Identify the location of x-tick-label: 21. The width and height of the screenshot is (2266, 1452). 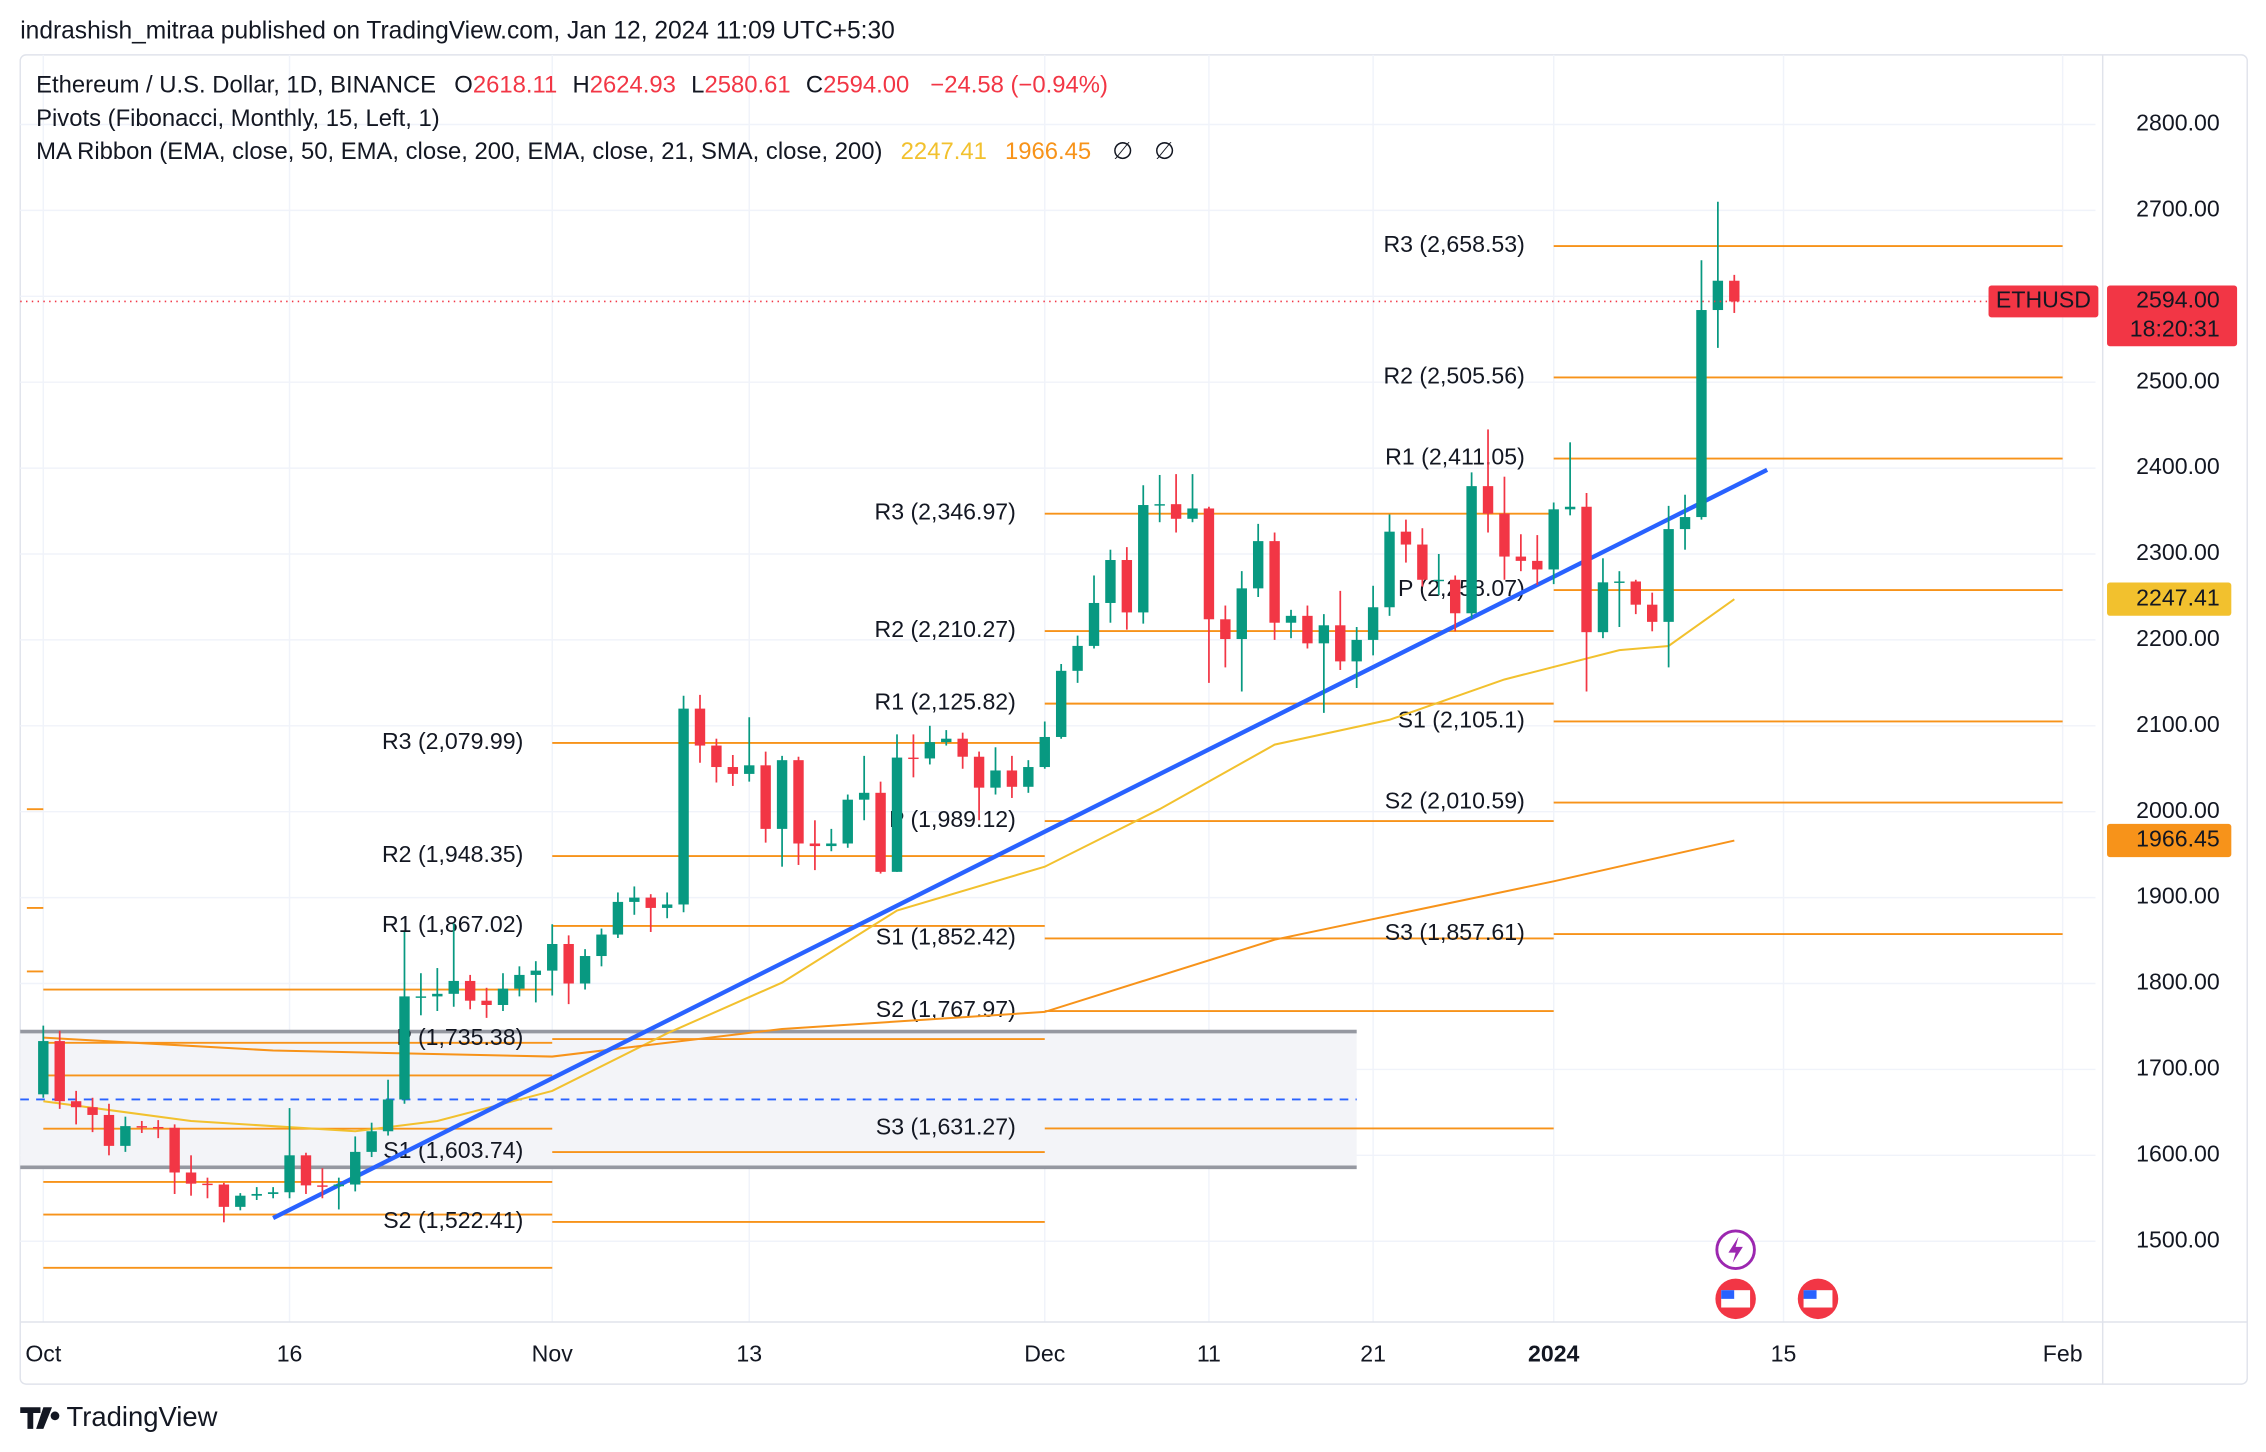
(1373, 1353).